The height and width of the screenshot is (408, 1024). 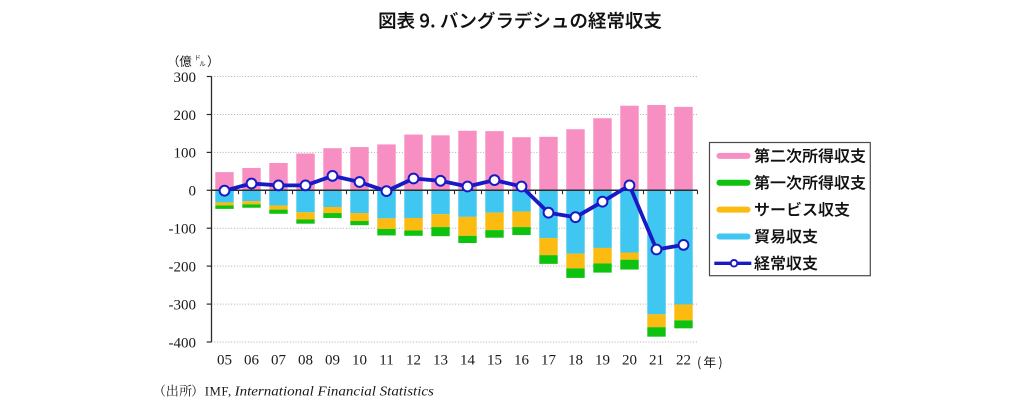 What do you see at coordinates (656, 361) in the screenshot?
I see `svg-text: 21` at bounding box center [656, 361].